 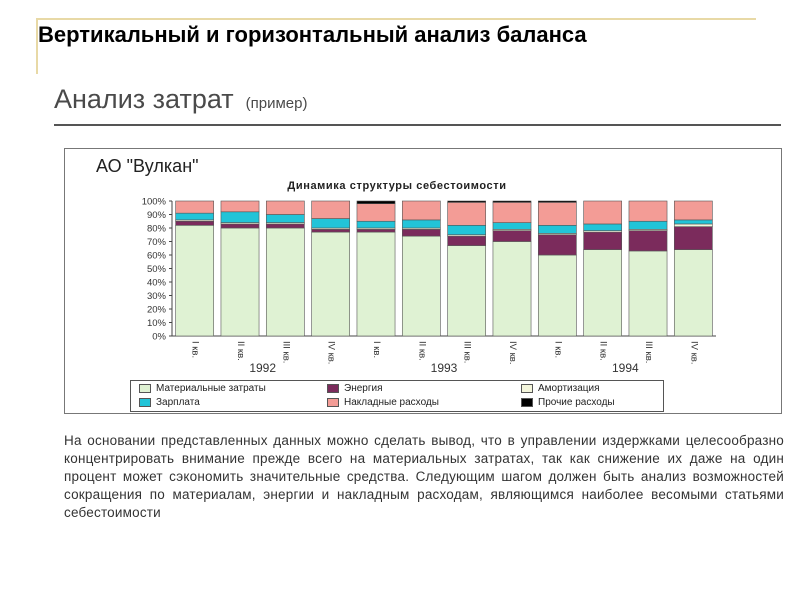 What do you see at coordinates (444, 368) in the screenshot?
I see `year-label: 1993` at bounding box center [444, 368].